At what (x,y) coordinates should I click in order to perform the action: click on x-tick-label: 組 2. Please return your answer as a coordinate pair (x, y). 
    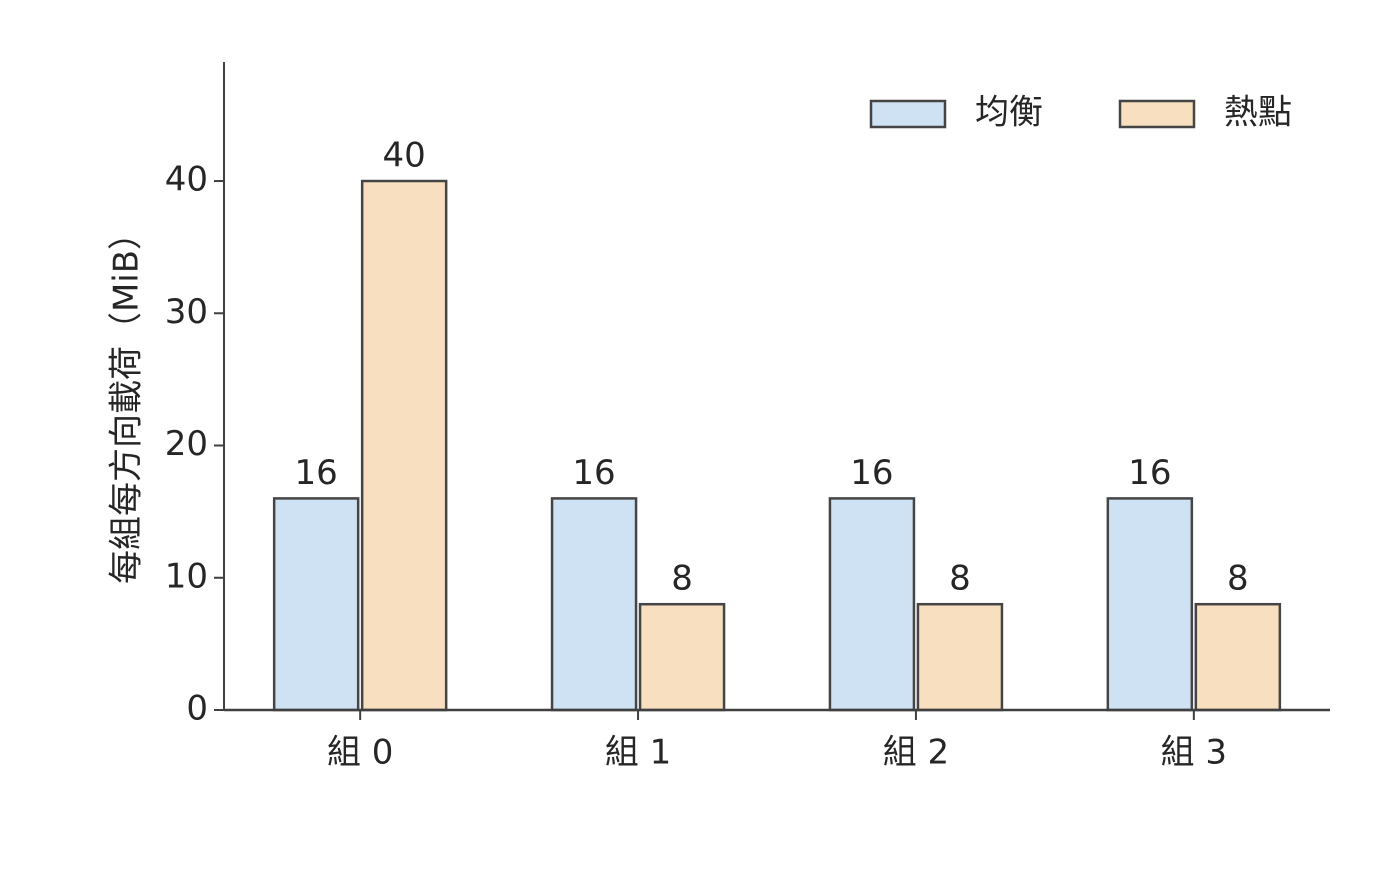
    Looking at the image, I should click on (916, 753).